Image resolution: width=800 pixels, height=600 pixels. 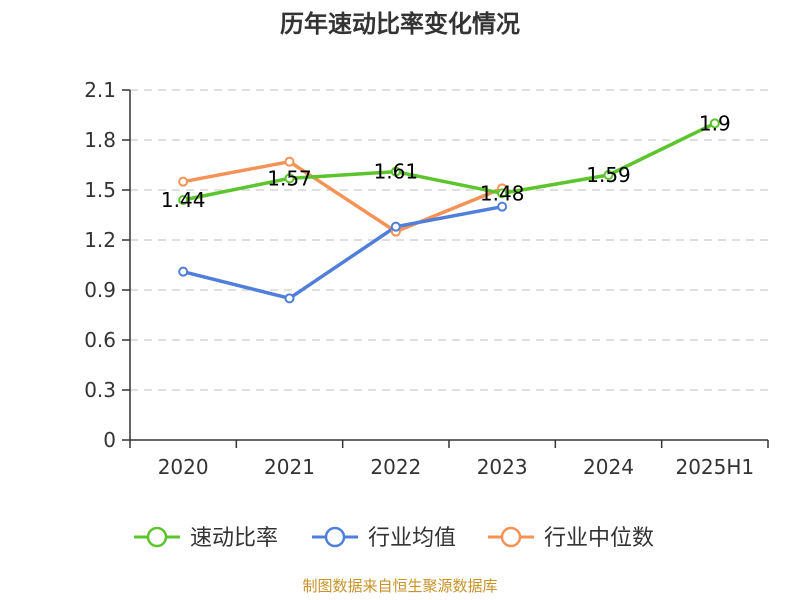 What do you see at coordinates (412, 538) in the screenshot?
I see `legend-label: 行业均值` at bounding box center [412, 538].